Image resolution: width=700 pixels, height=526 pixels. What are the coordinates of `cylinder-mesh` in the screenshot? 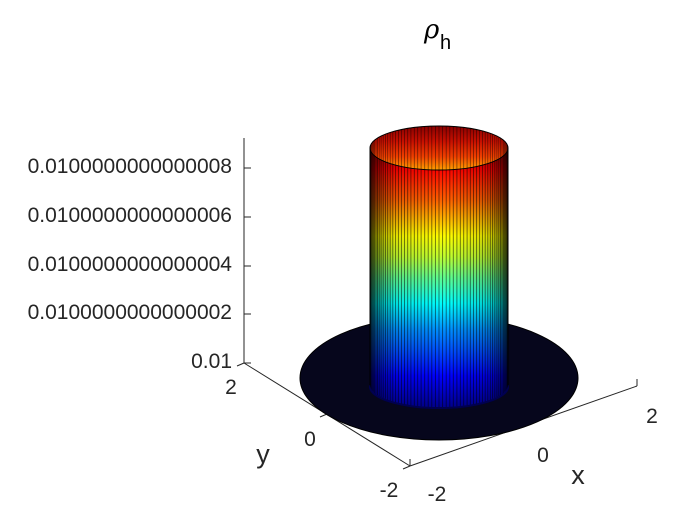 It's located at (439, 277).